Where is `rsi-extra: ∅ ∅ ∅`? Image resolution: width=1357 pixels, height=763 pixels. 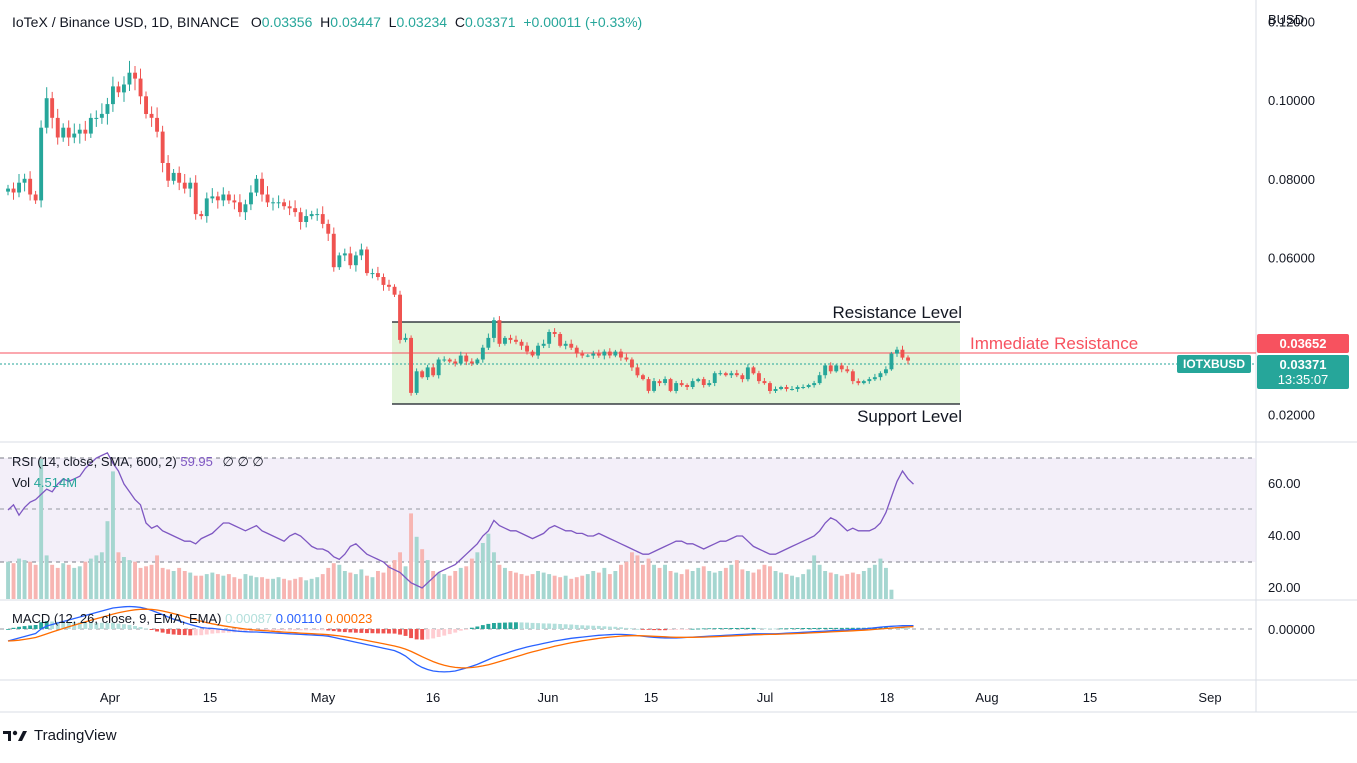 rsi-extra: ∅ ∅ ∅ is located at coordinates (243, 461).